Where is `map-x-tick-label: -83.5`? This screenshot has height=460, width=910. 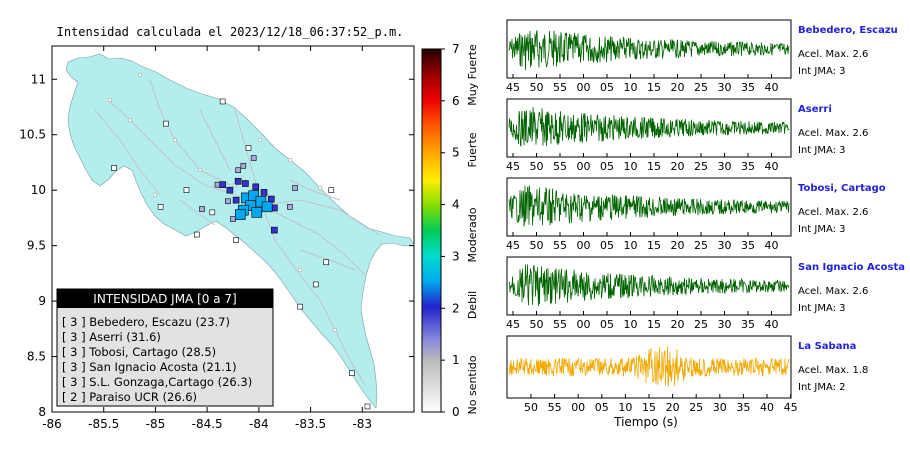
map-x-tick-label: -83.5 is located at coordinates (310, 424).